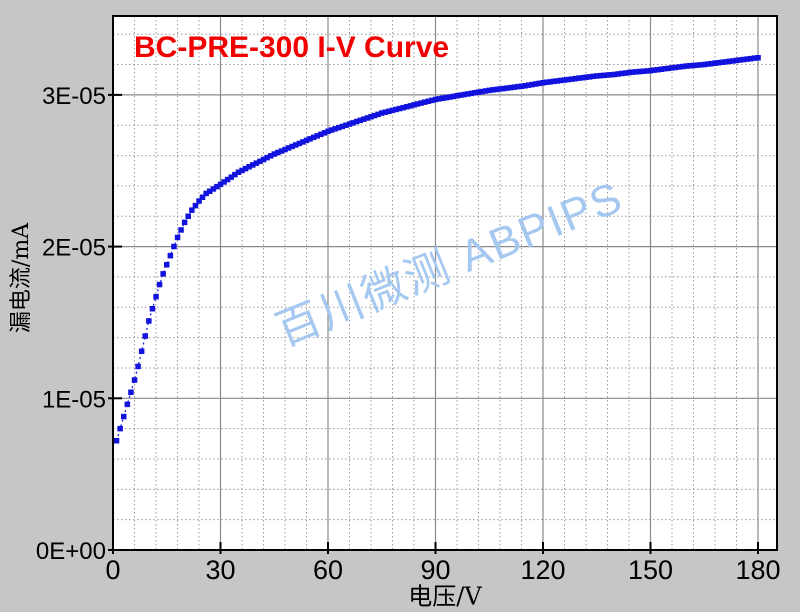 The image size is (800, 612). Describe the element at coordinates (74, 399) in the screenshot. I see `y-tick-label: 1E-05` at that location.